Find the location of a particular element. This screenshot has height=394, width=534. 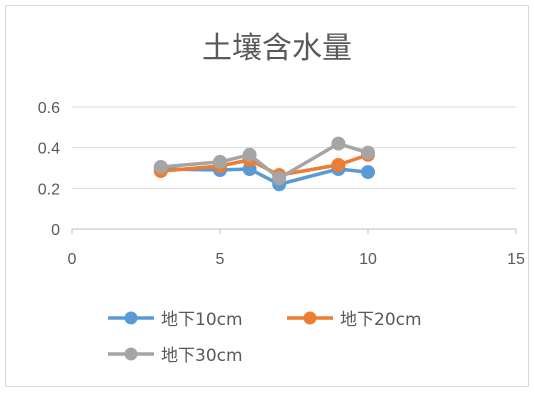

legend-item: 地下30cm is located at coordinates (175, 356).